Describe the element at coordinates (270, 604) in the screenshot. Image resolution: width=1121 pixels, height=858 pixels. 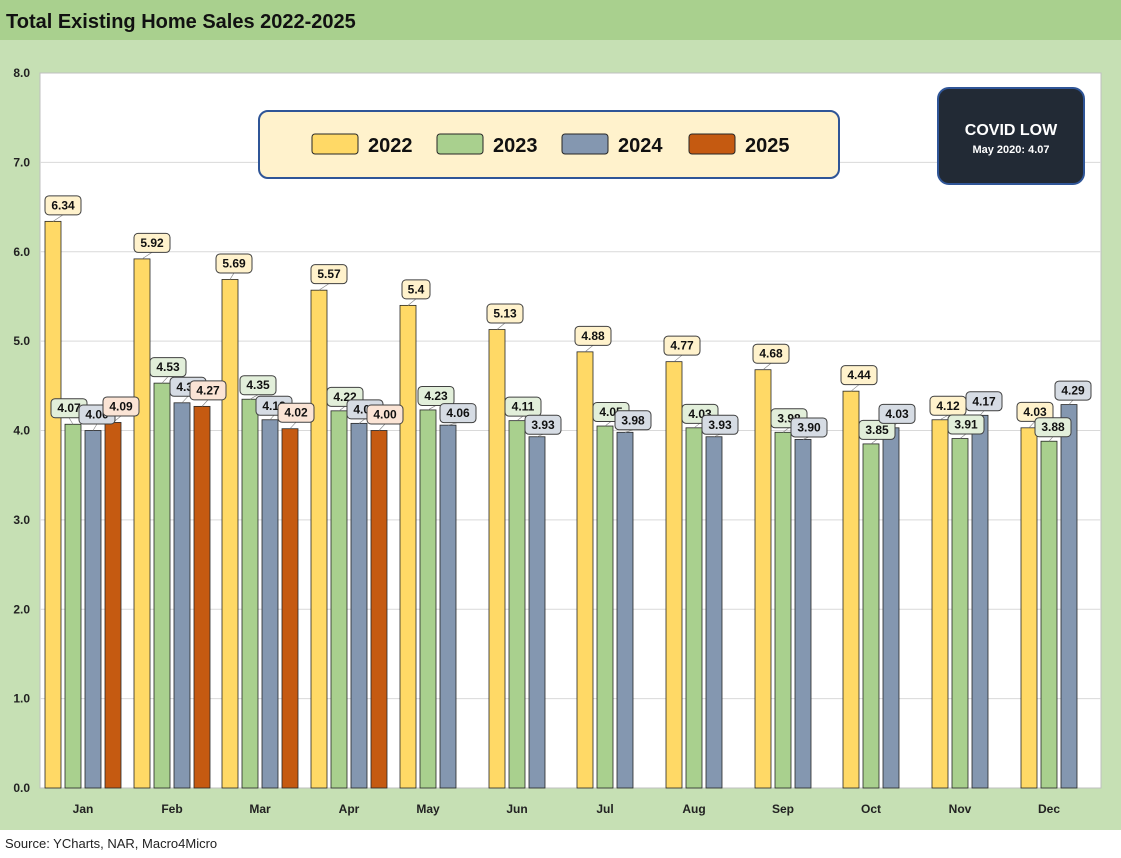
I see `bar-2024-Mar` at that location.